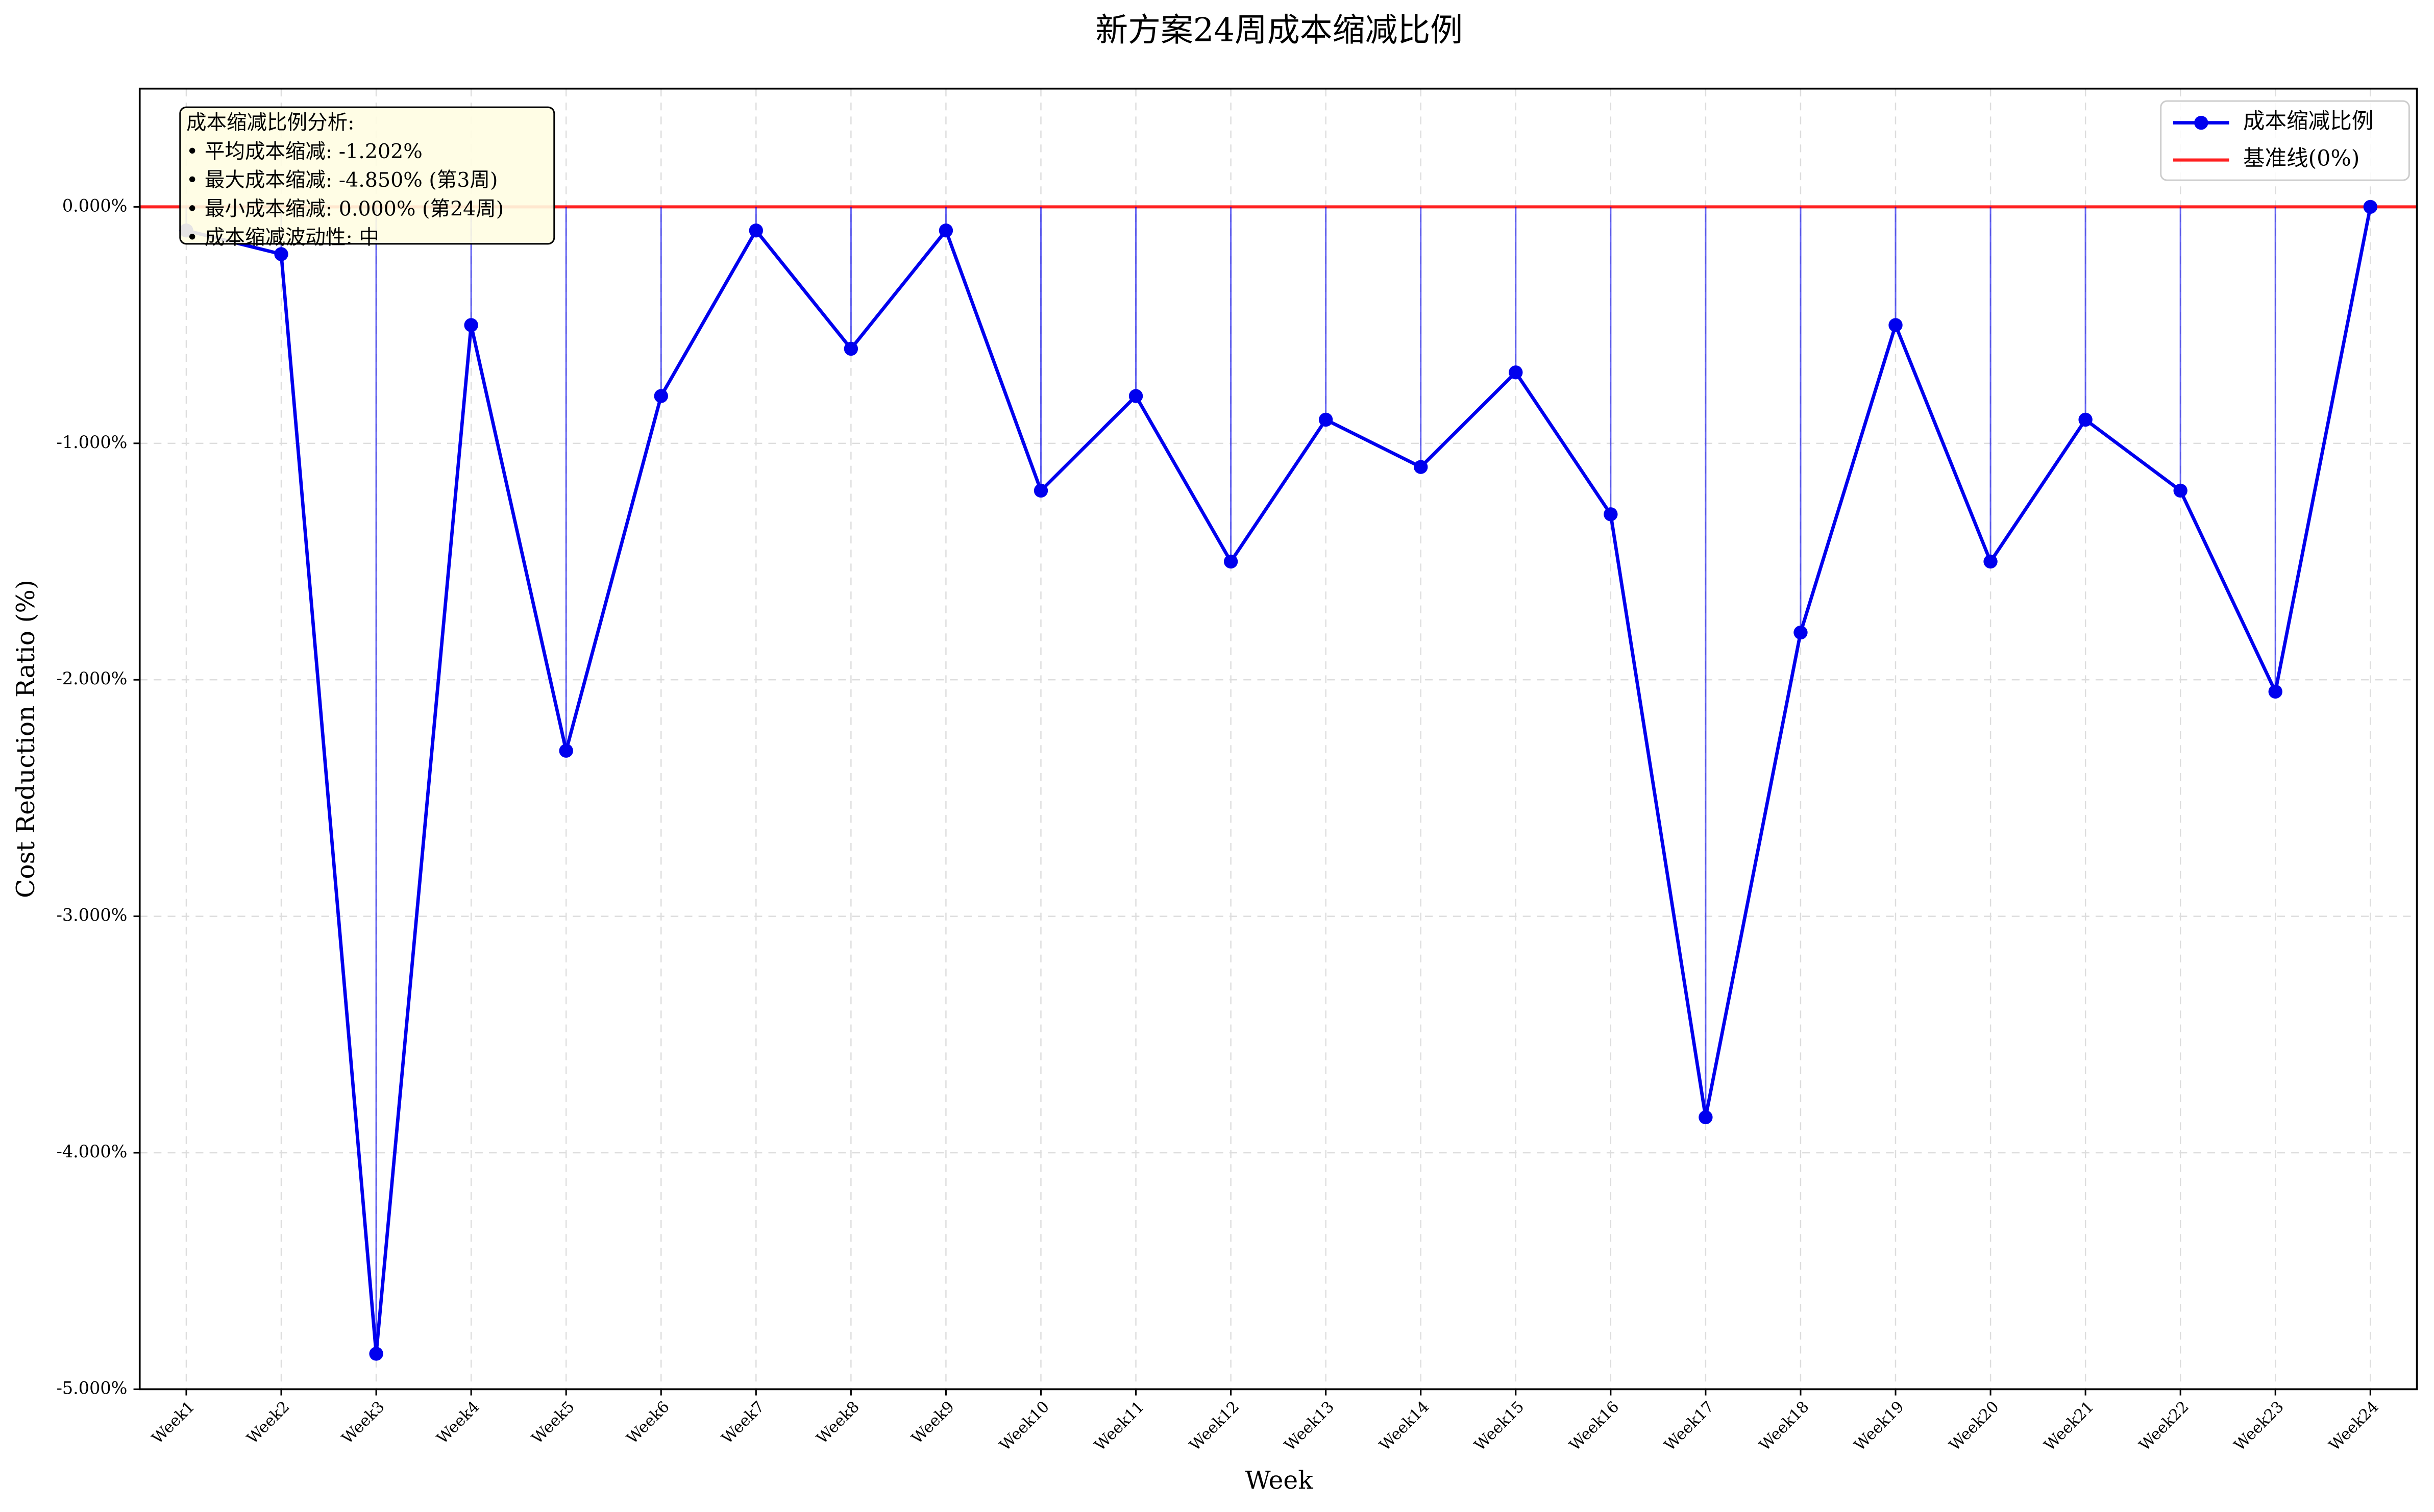 Image resolution: width=2434 pixels, height=1512 pixels. Describe the element at coordinates (2201, 122) in the screenshot. I see `legend-swatch` at that location.